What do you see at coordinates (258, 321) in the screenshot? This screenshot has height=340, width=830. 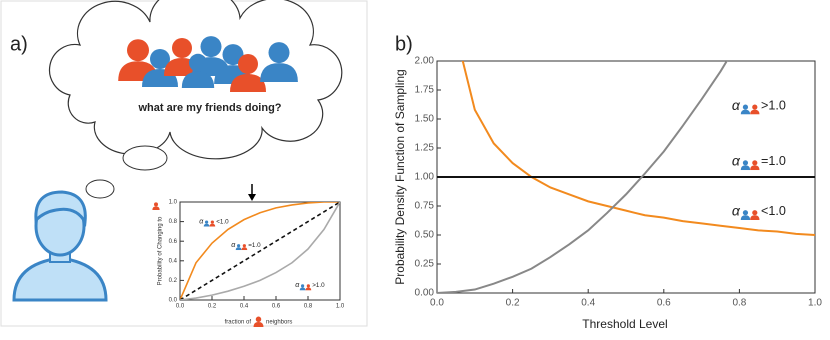 I see `x-label-icon` at bounding box center [258, 321].